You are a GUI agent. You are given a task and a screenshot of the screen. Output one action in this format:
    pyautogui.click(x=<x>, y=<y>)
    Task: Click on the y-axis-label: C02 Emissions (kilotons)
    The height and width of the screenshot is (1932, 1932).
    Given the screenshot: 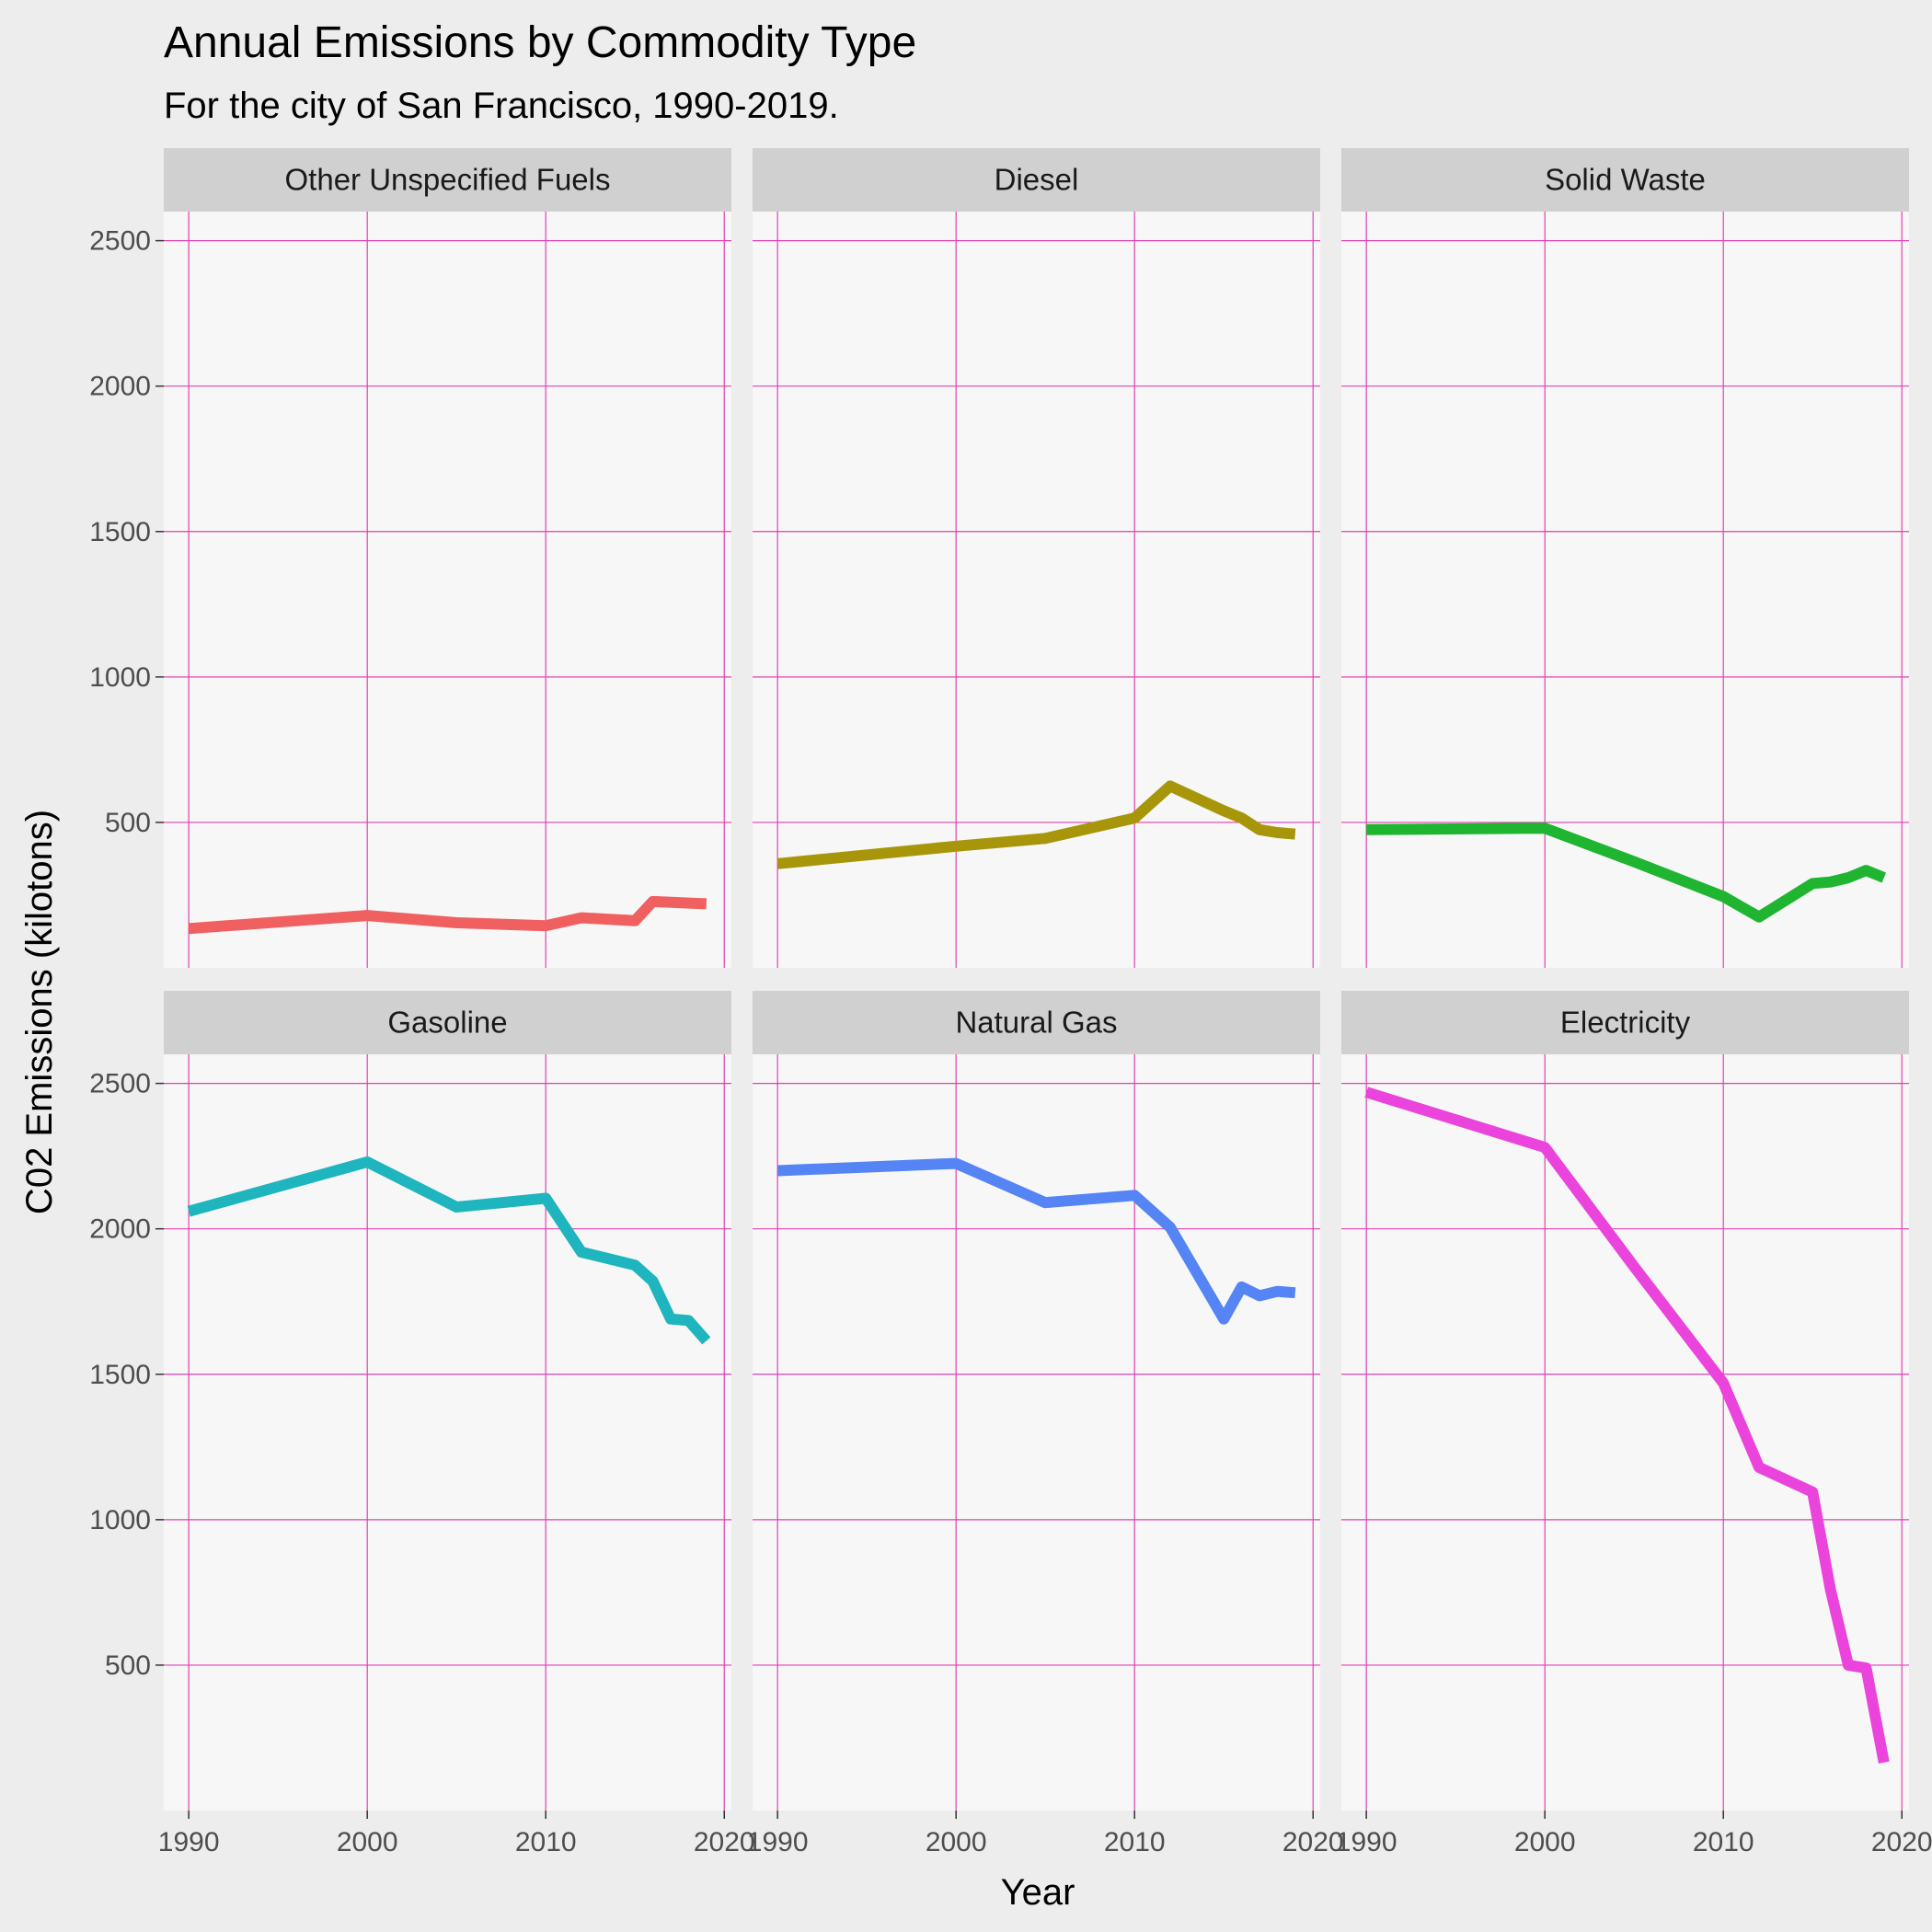 What is the action you would take?
    pyautogui.click(x=39, y=1012)
    